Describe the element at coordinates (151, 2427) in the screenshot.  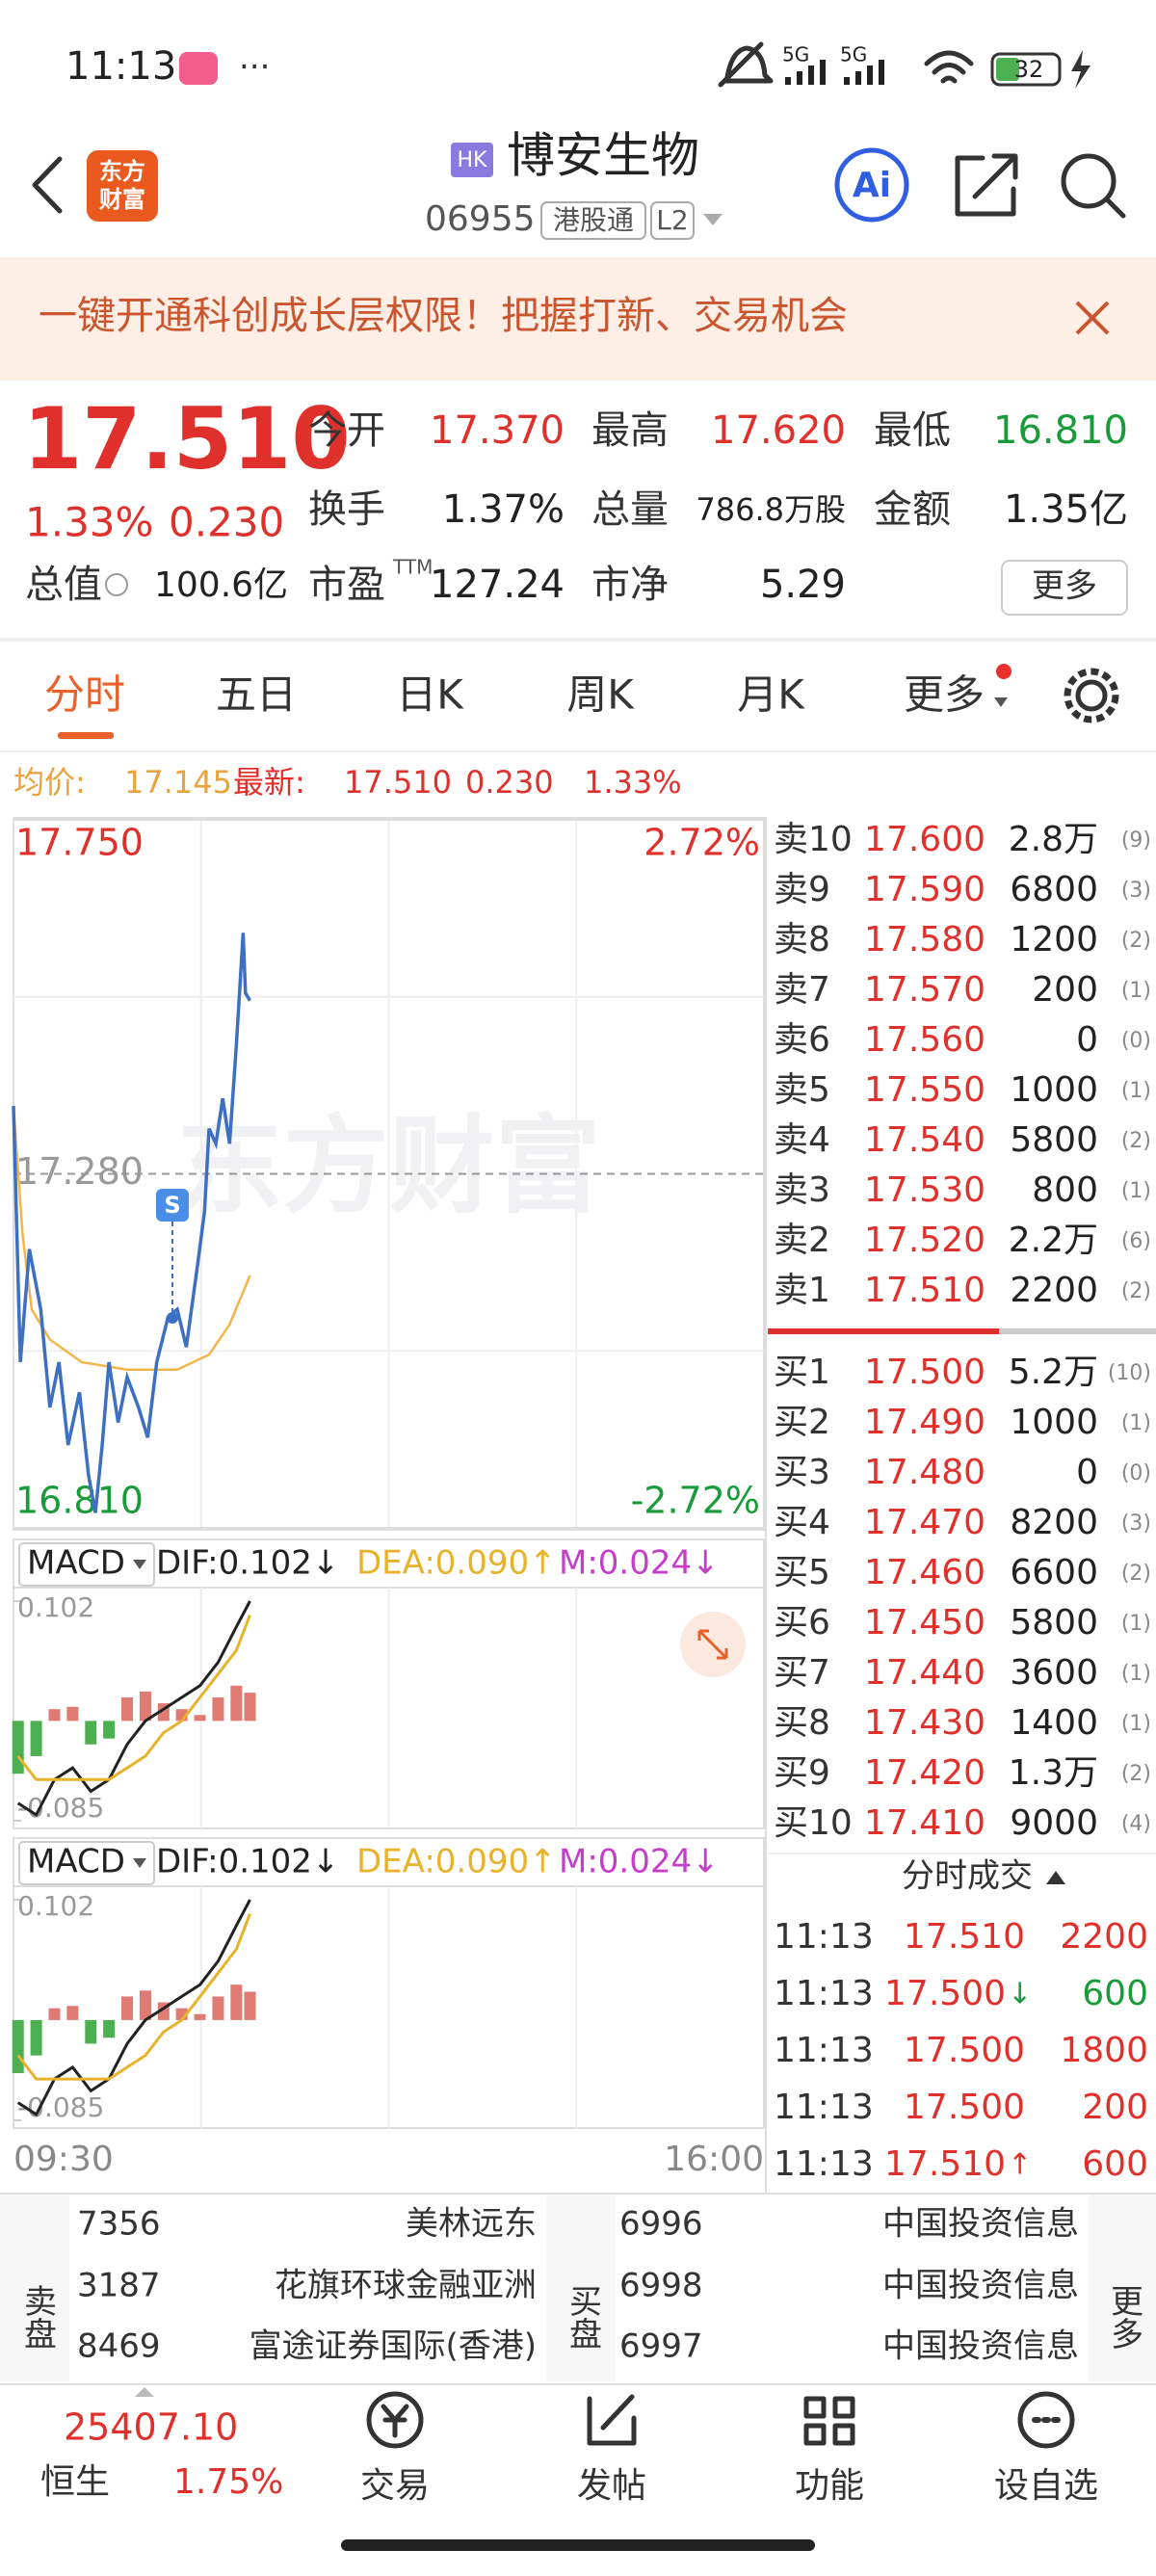
I see `index-value: 25407.10` at that location.